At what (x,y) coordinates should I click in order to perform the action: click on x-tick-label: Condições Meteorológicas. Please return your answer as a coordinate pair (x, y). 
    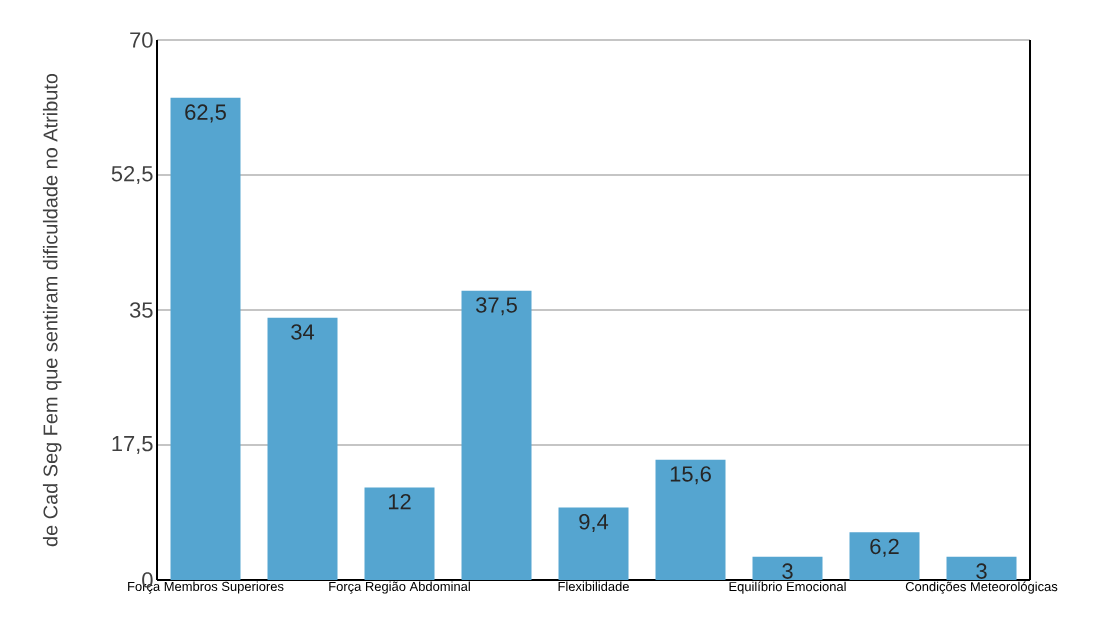
    Looking at the image, I should click on (981, 587).